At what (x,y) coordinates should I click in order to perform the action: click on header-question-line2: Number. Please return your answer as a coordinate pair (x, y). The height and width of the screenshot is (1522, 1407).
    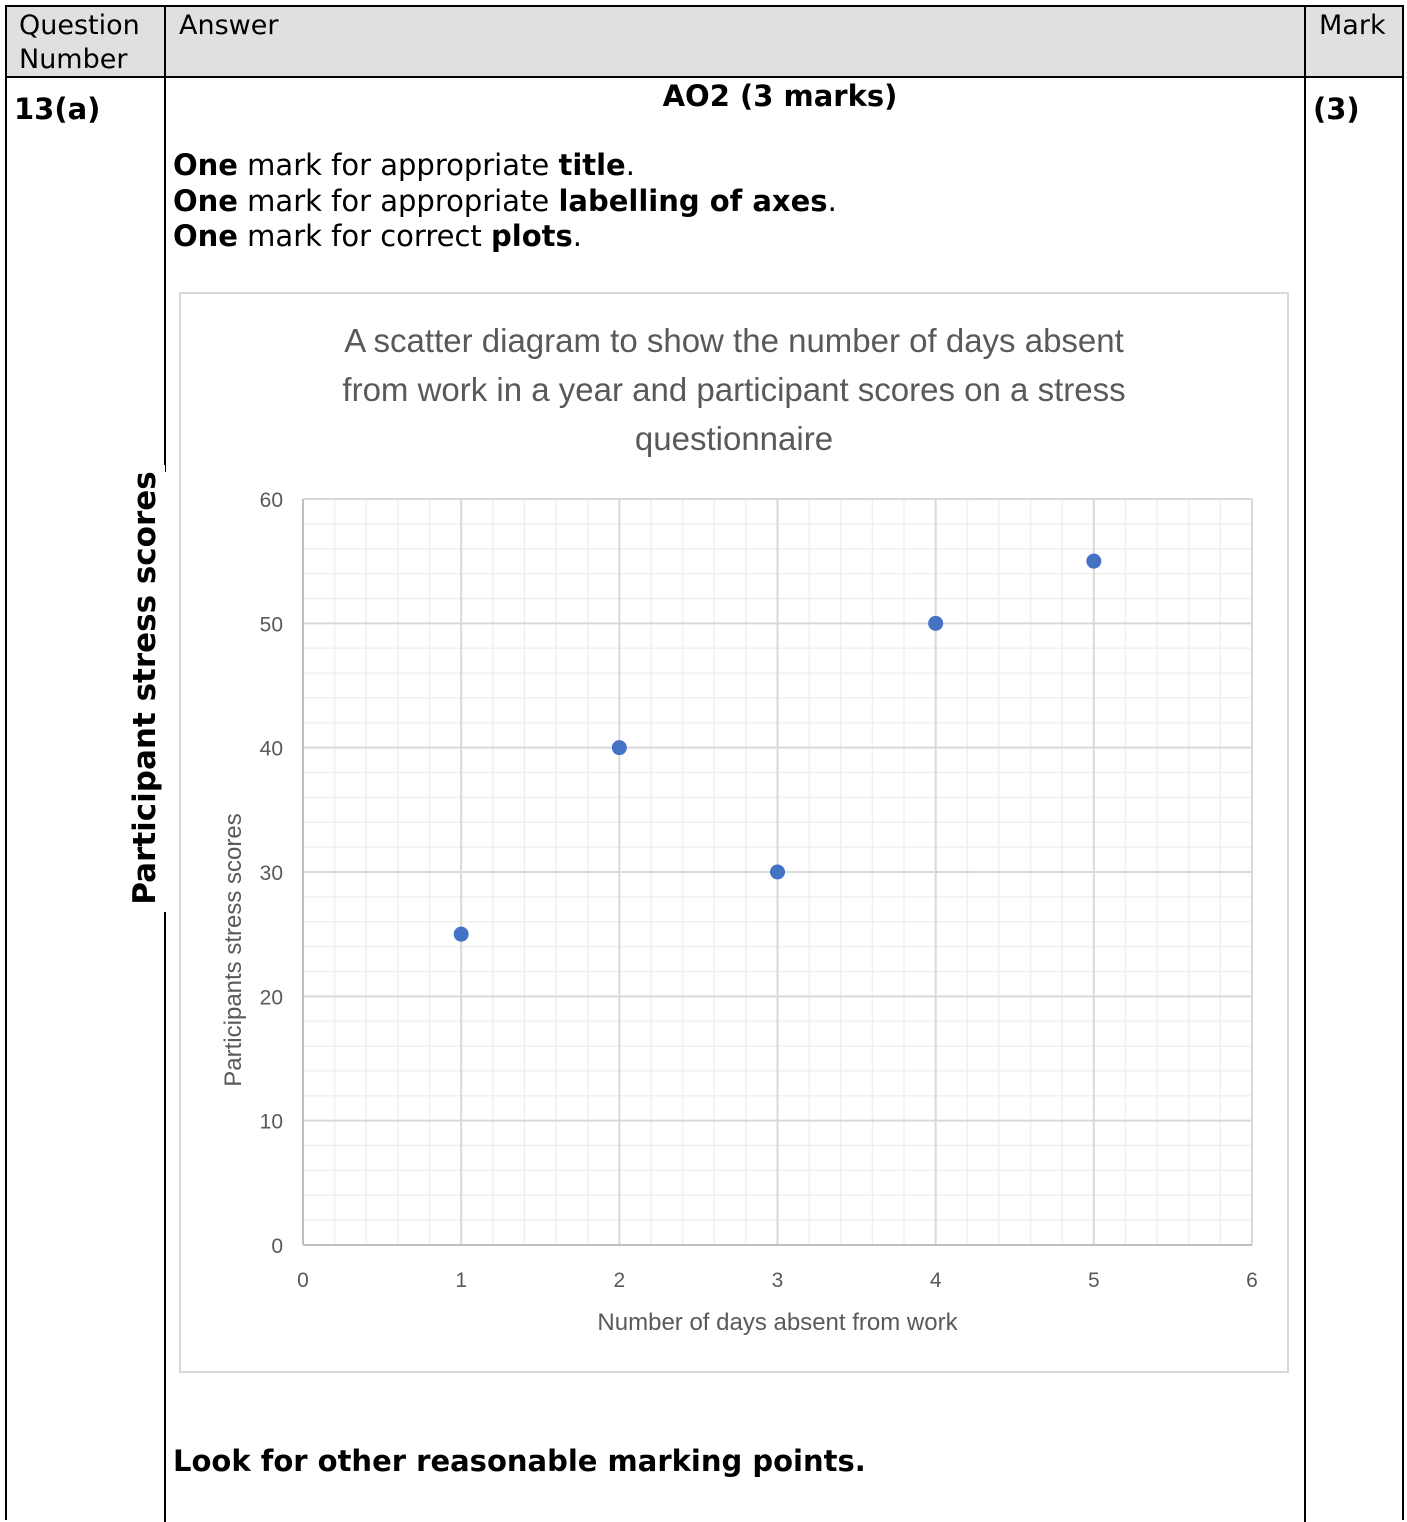
    Looking at the image, I should click on (73, 59).